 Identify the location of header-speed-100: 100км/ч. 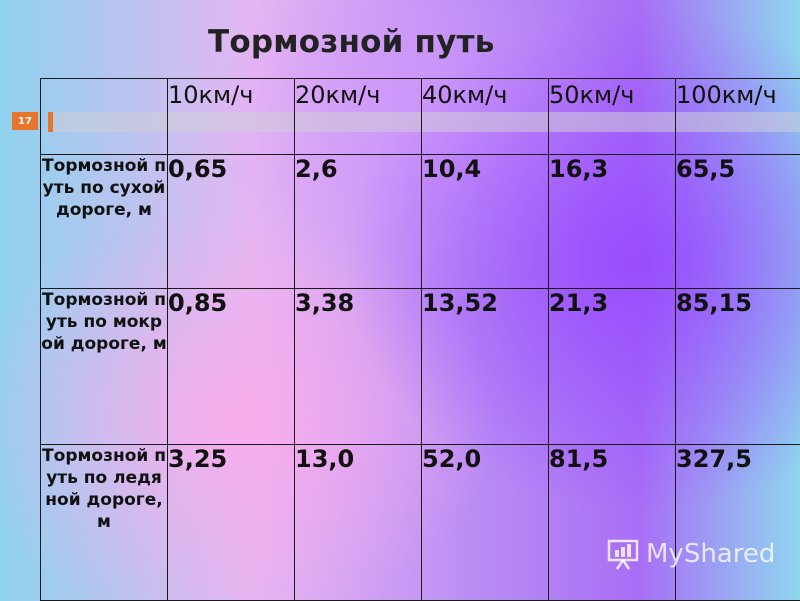
(738, 117).